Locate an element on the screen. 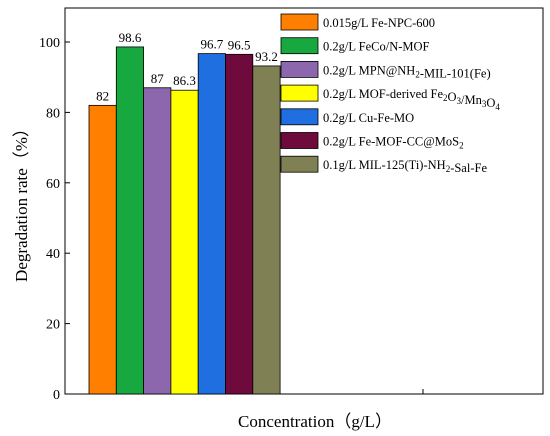 The width and height of the screenshot is (550, 436). data-label-group: 82 98.6 87 86.3 96.7 96.5 93.2 is located at coordinates (187, 66).